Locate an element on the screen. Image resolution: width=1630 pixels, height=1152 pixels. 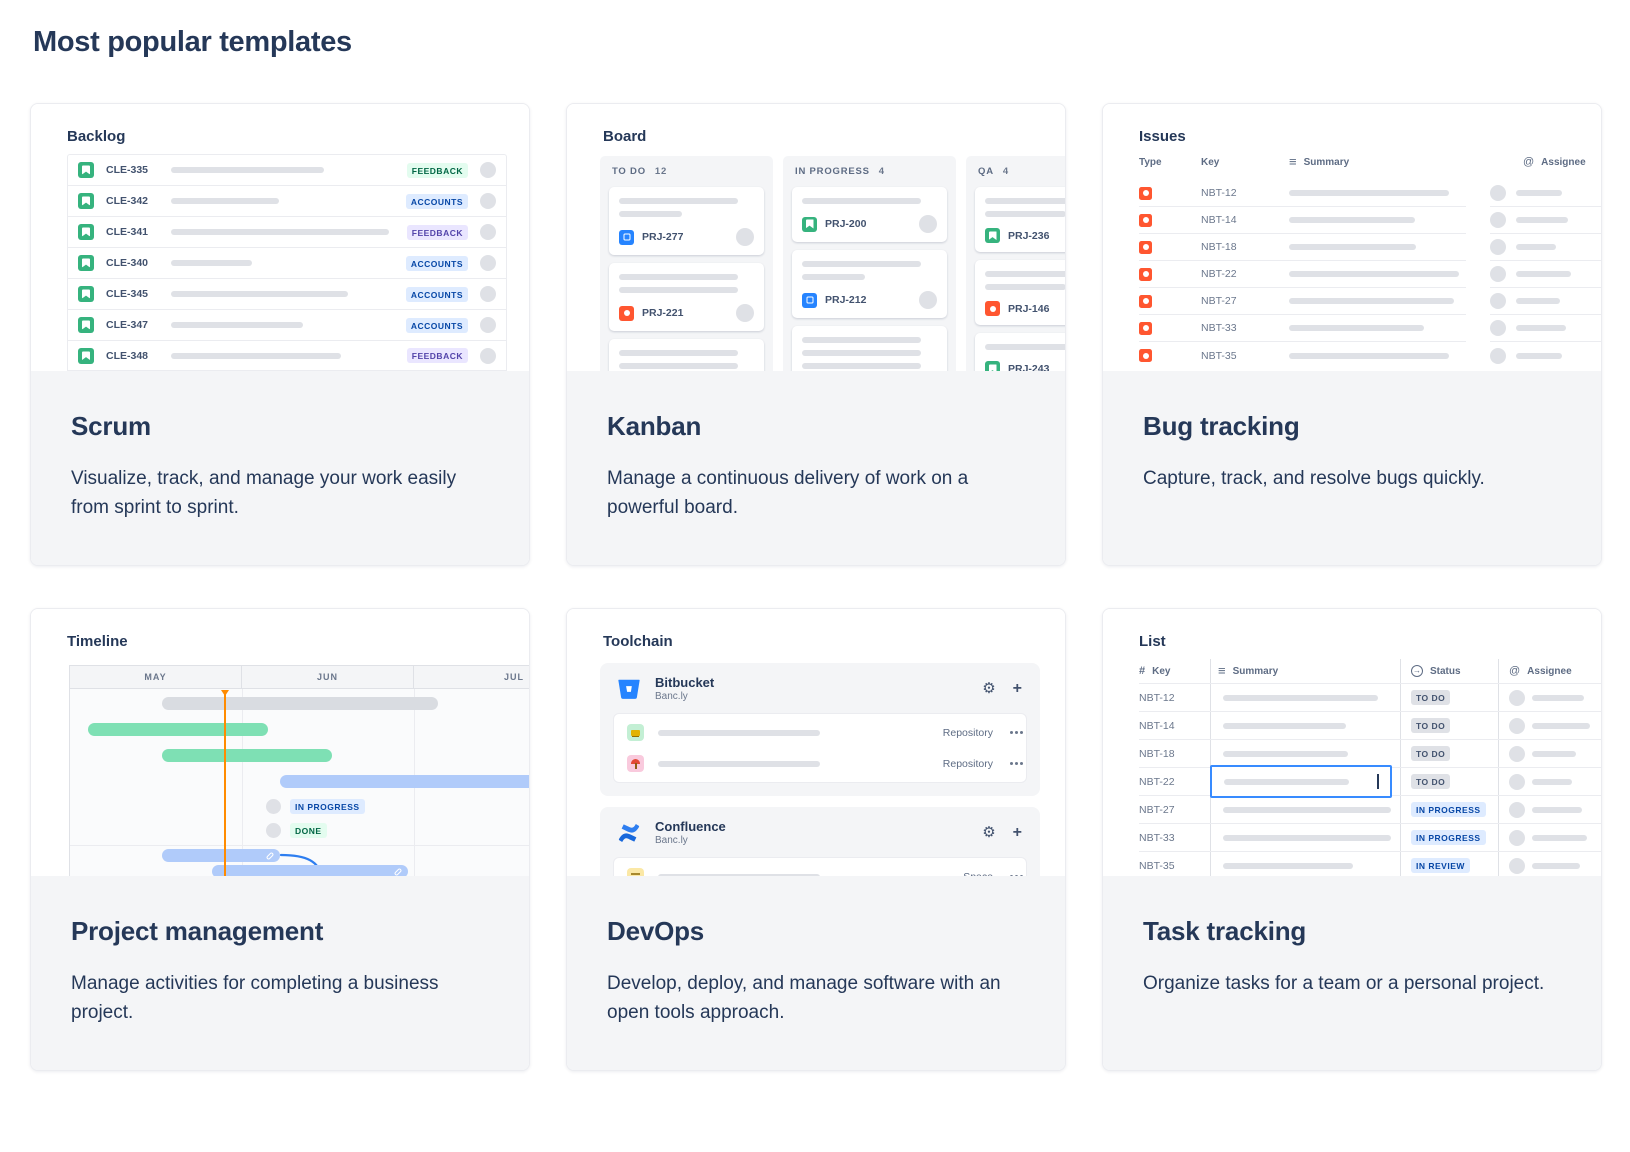
gantt-body: IN PROGRESS DONE is located at coordinates (299, 782).